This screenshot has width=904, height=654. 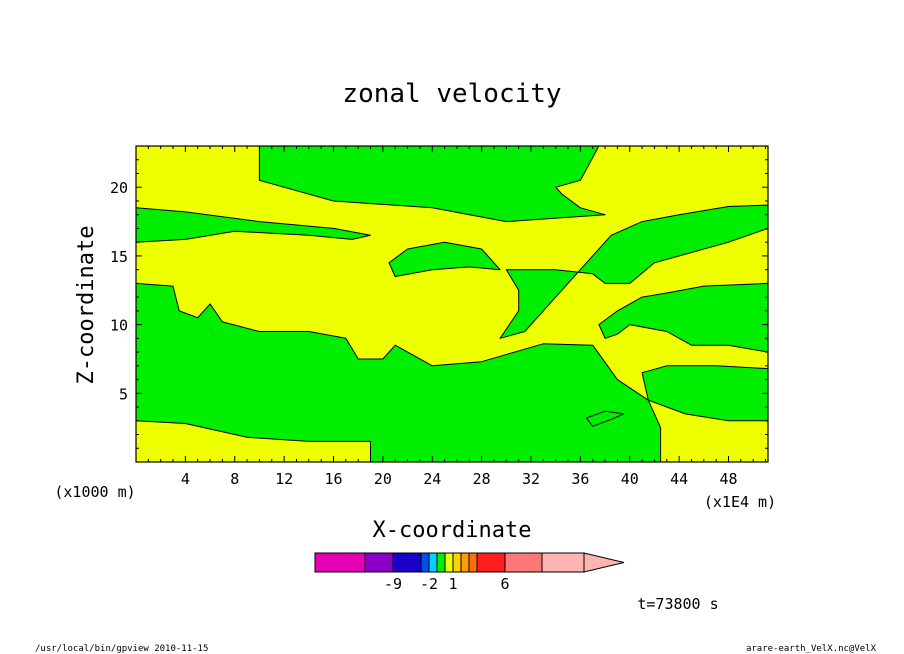 What do you see at coordinates (630, 479) in the screenshot?
I see `x-tick-label: 40` at bounding box center [630, 479].